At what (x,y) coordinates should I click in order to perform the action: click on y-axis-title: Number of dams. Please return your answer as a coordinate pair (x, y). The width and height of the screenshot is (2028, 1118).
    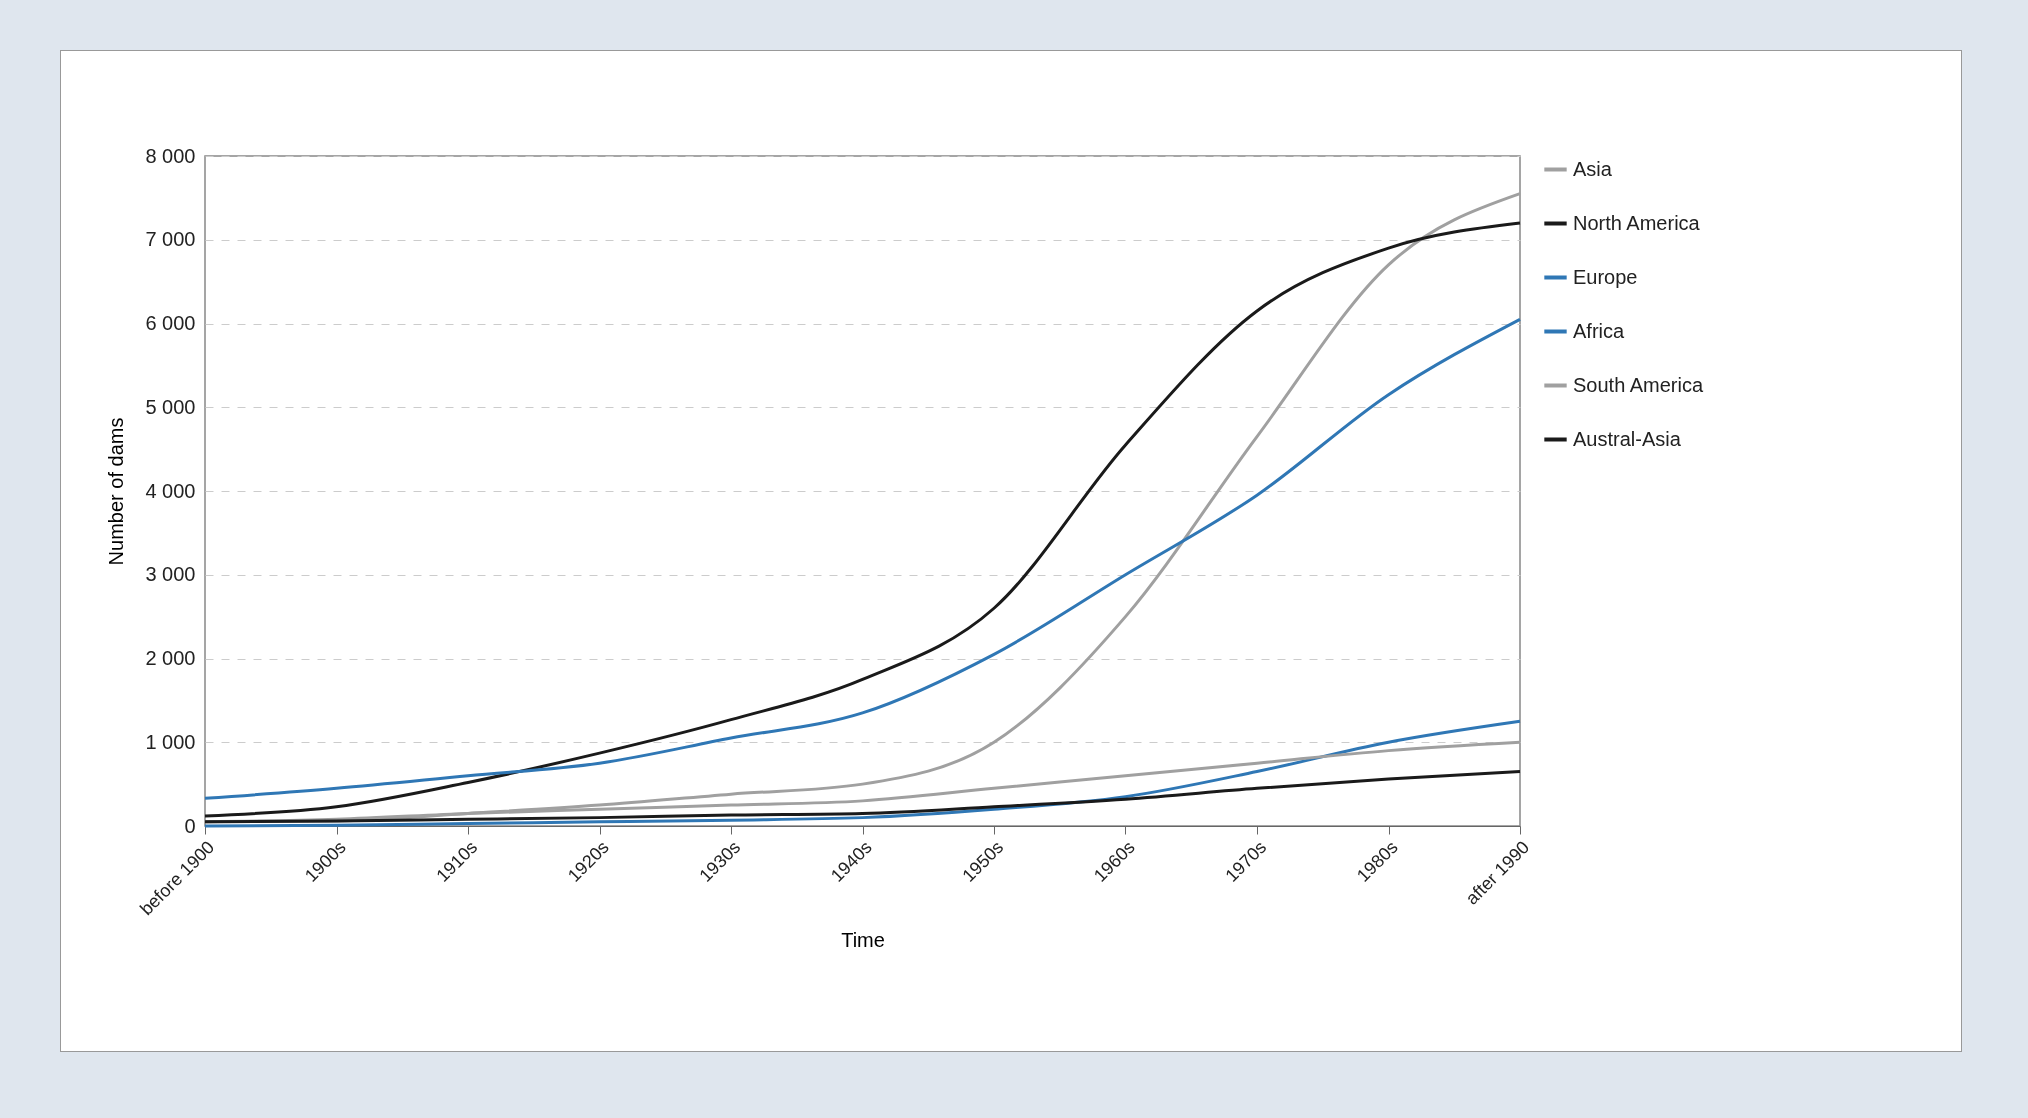
    Looking at the image, I should click on (116, 491).